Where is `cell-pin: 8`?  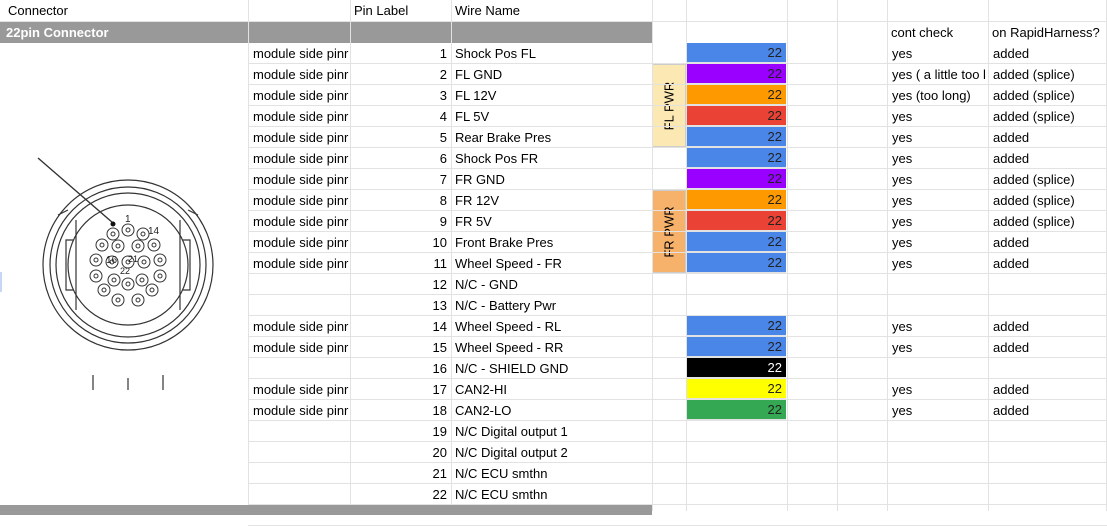 cell-pin: 8 is located at coordinates (443, 200).